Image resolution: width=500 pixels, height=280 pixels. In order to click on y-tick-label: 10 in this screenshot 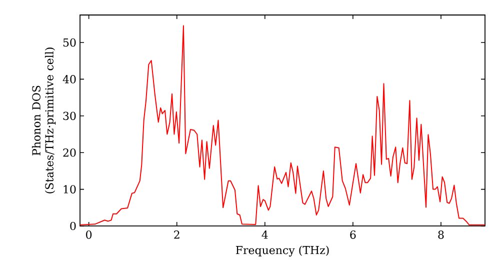, I will do `click(70, 189)`.